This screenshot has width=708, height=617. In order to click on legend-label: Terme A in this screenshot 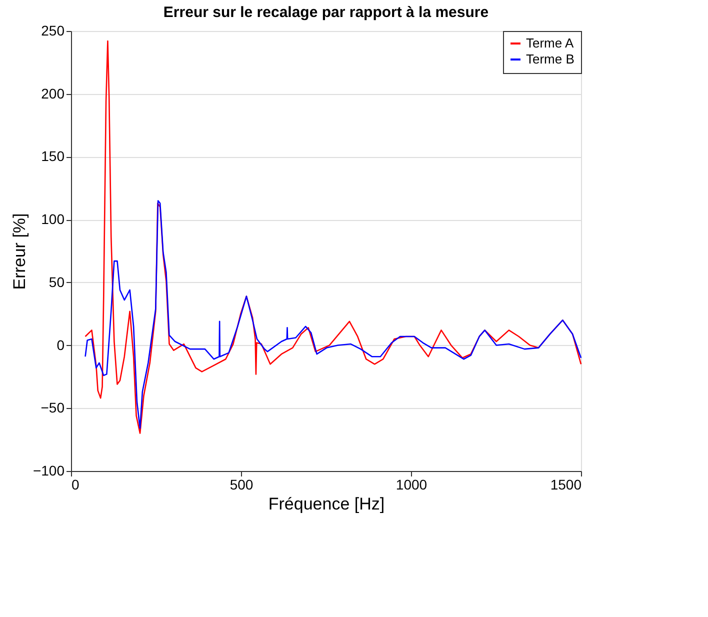, I will do `click(550, 43)`.